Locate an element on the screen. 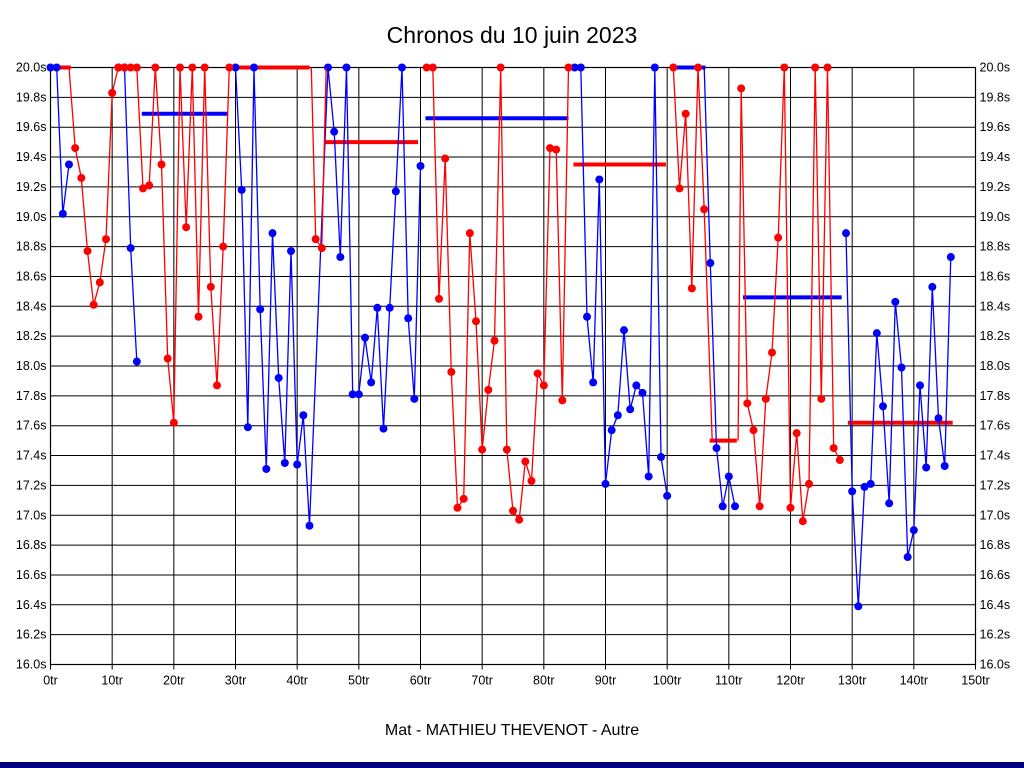 The image size is (1024, 768). y-tick-label: 16.8s is located at coordinates (995, 545).